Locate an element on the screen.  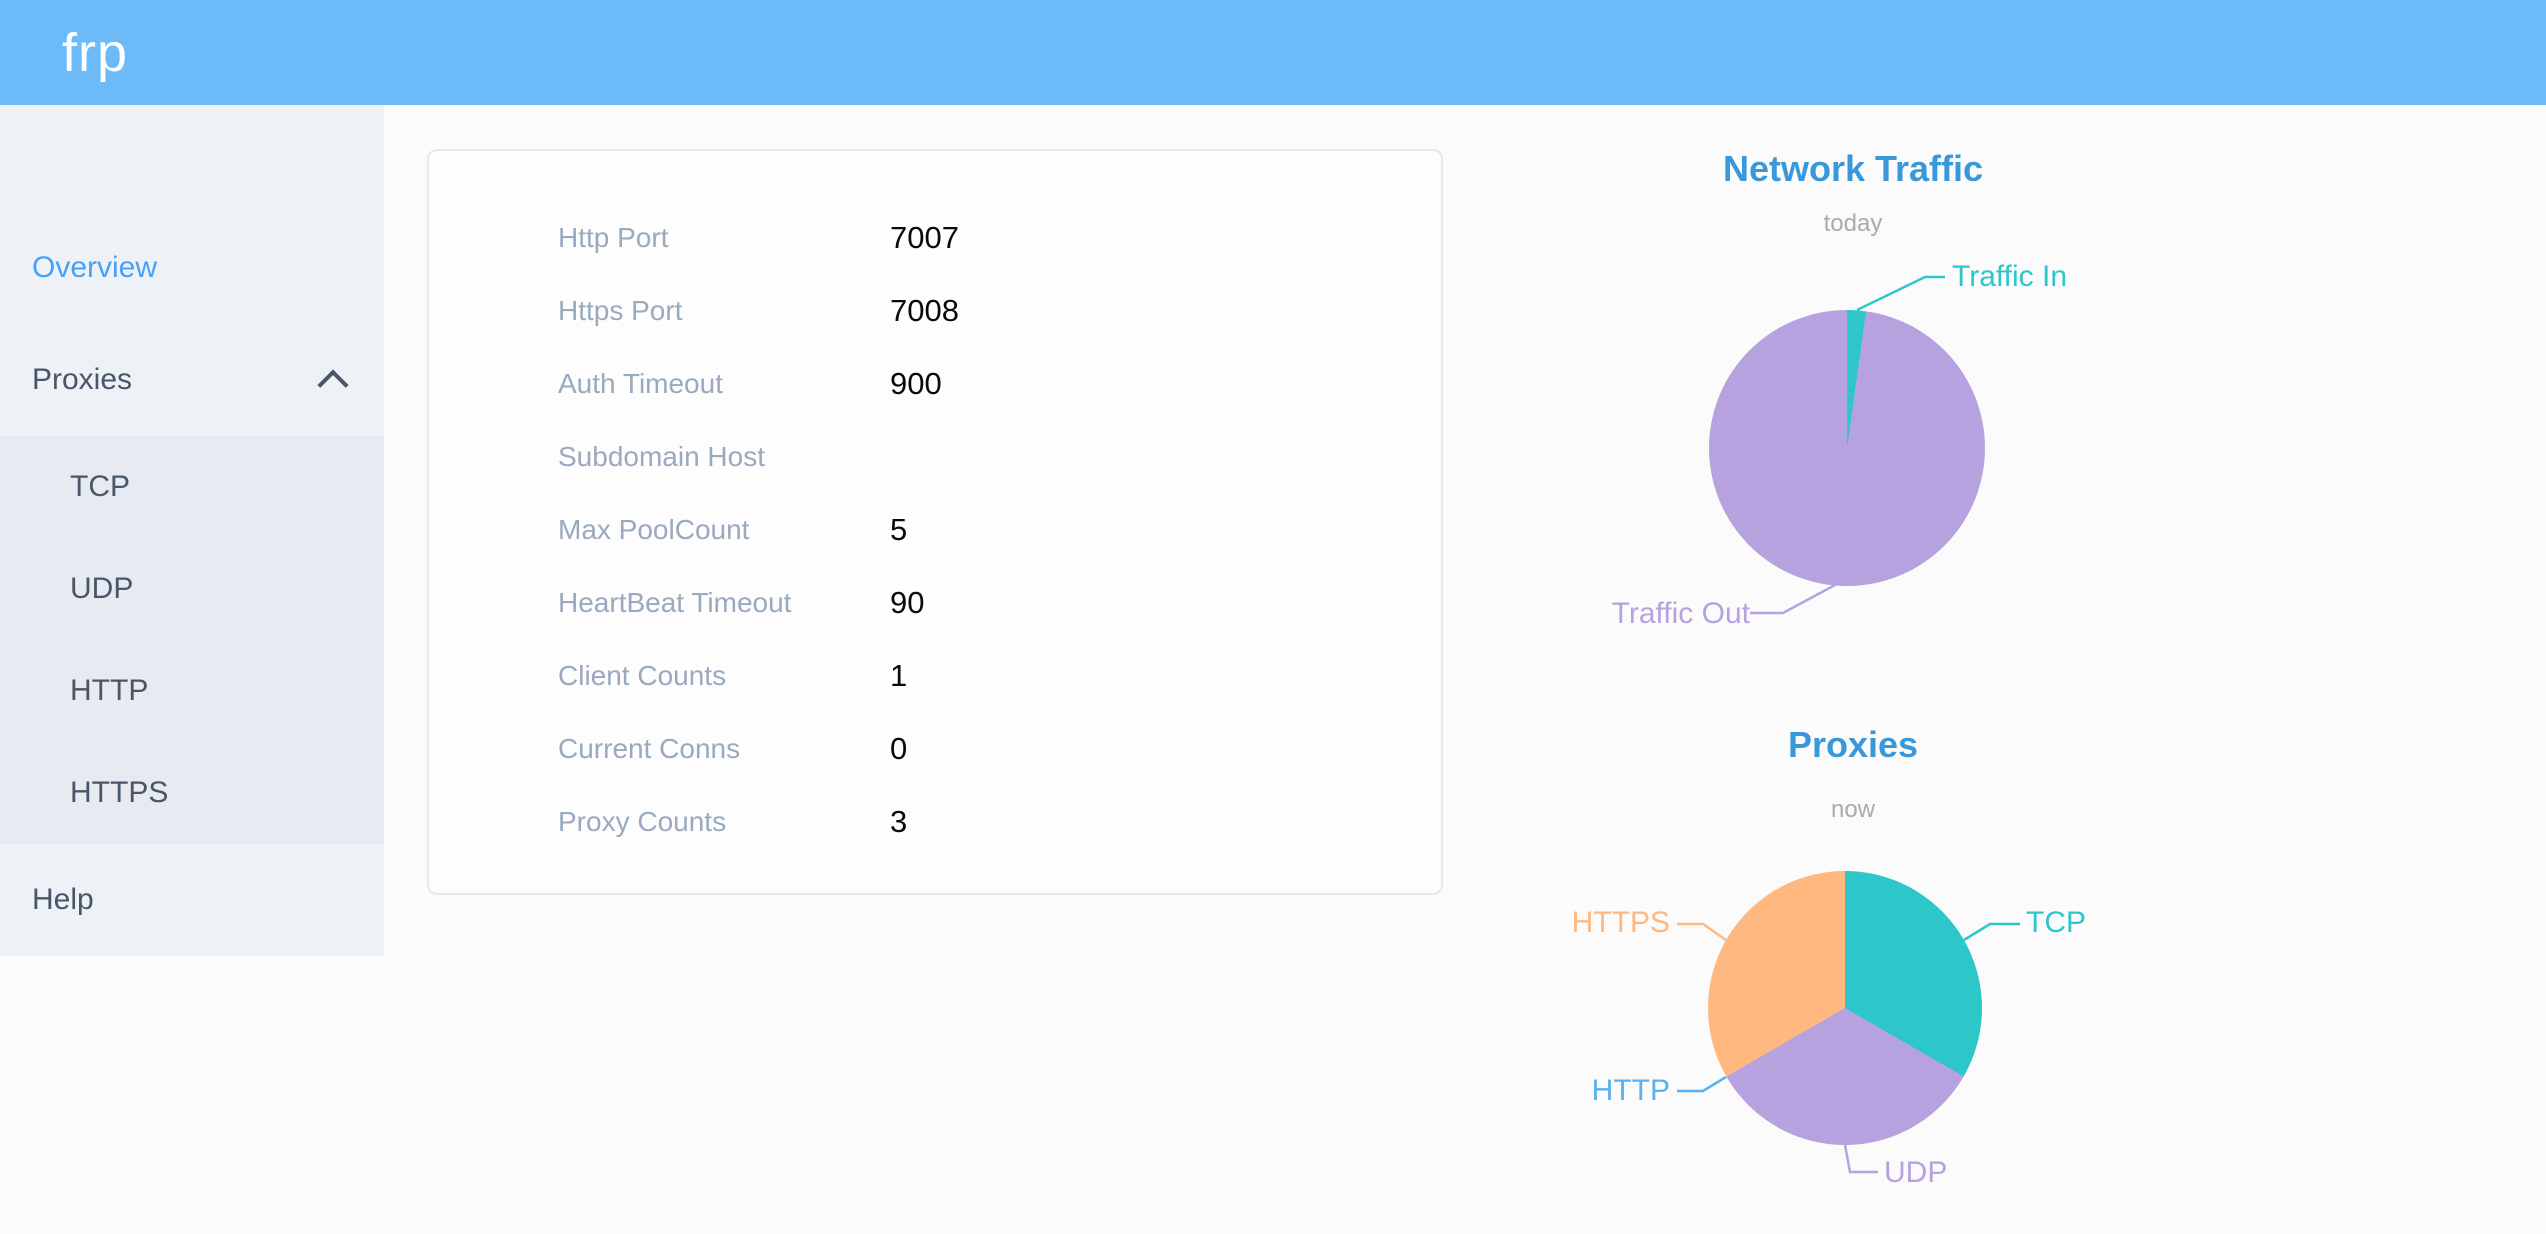
proxies-chart-title: Proxies is located at coordinates (1853, 744).